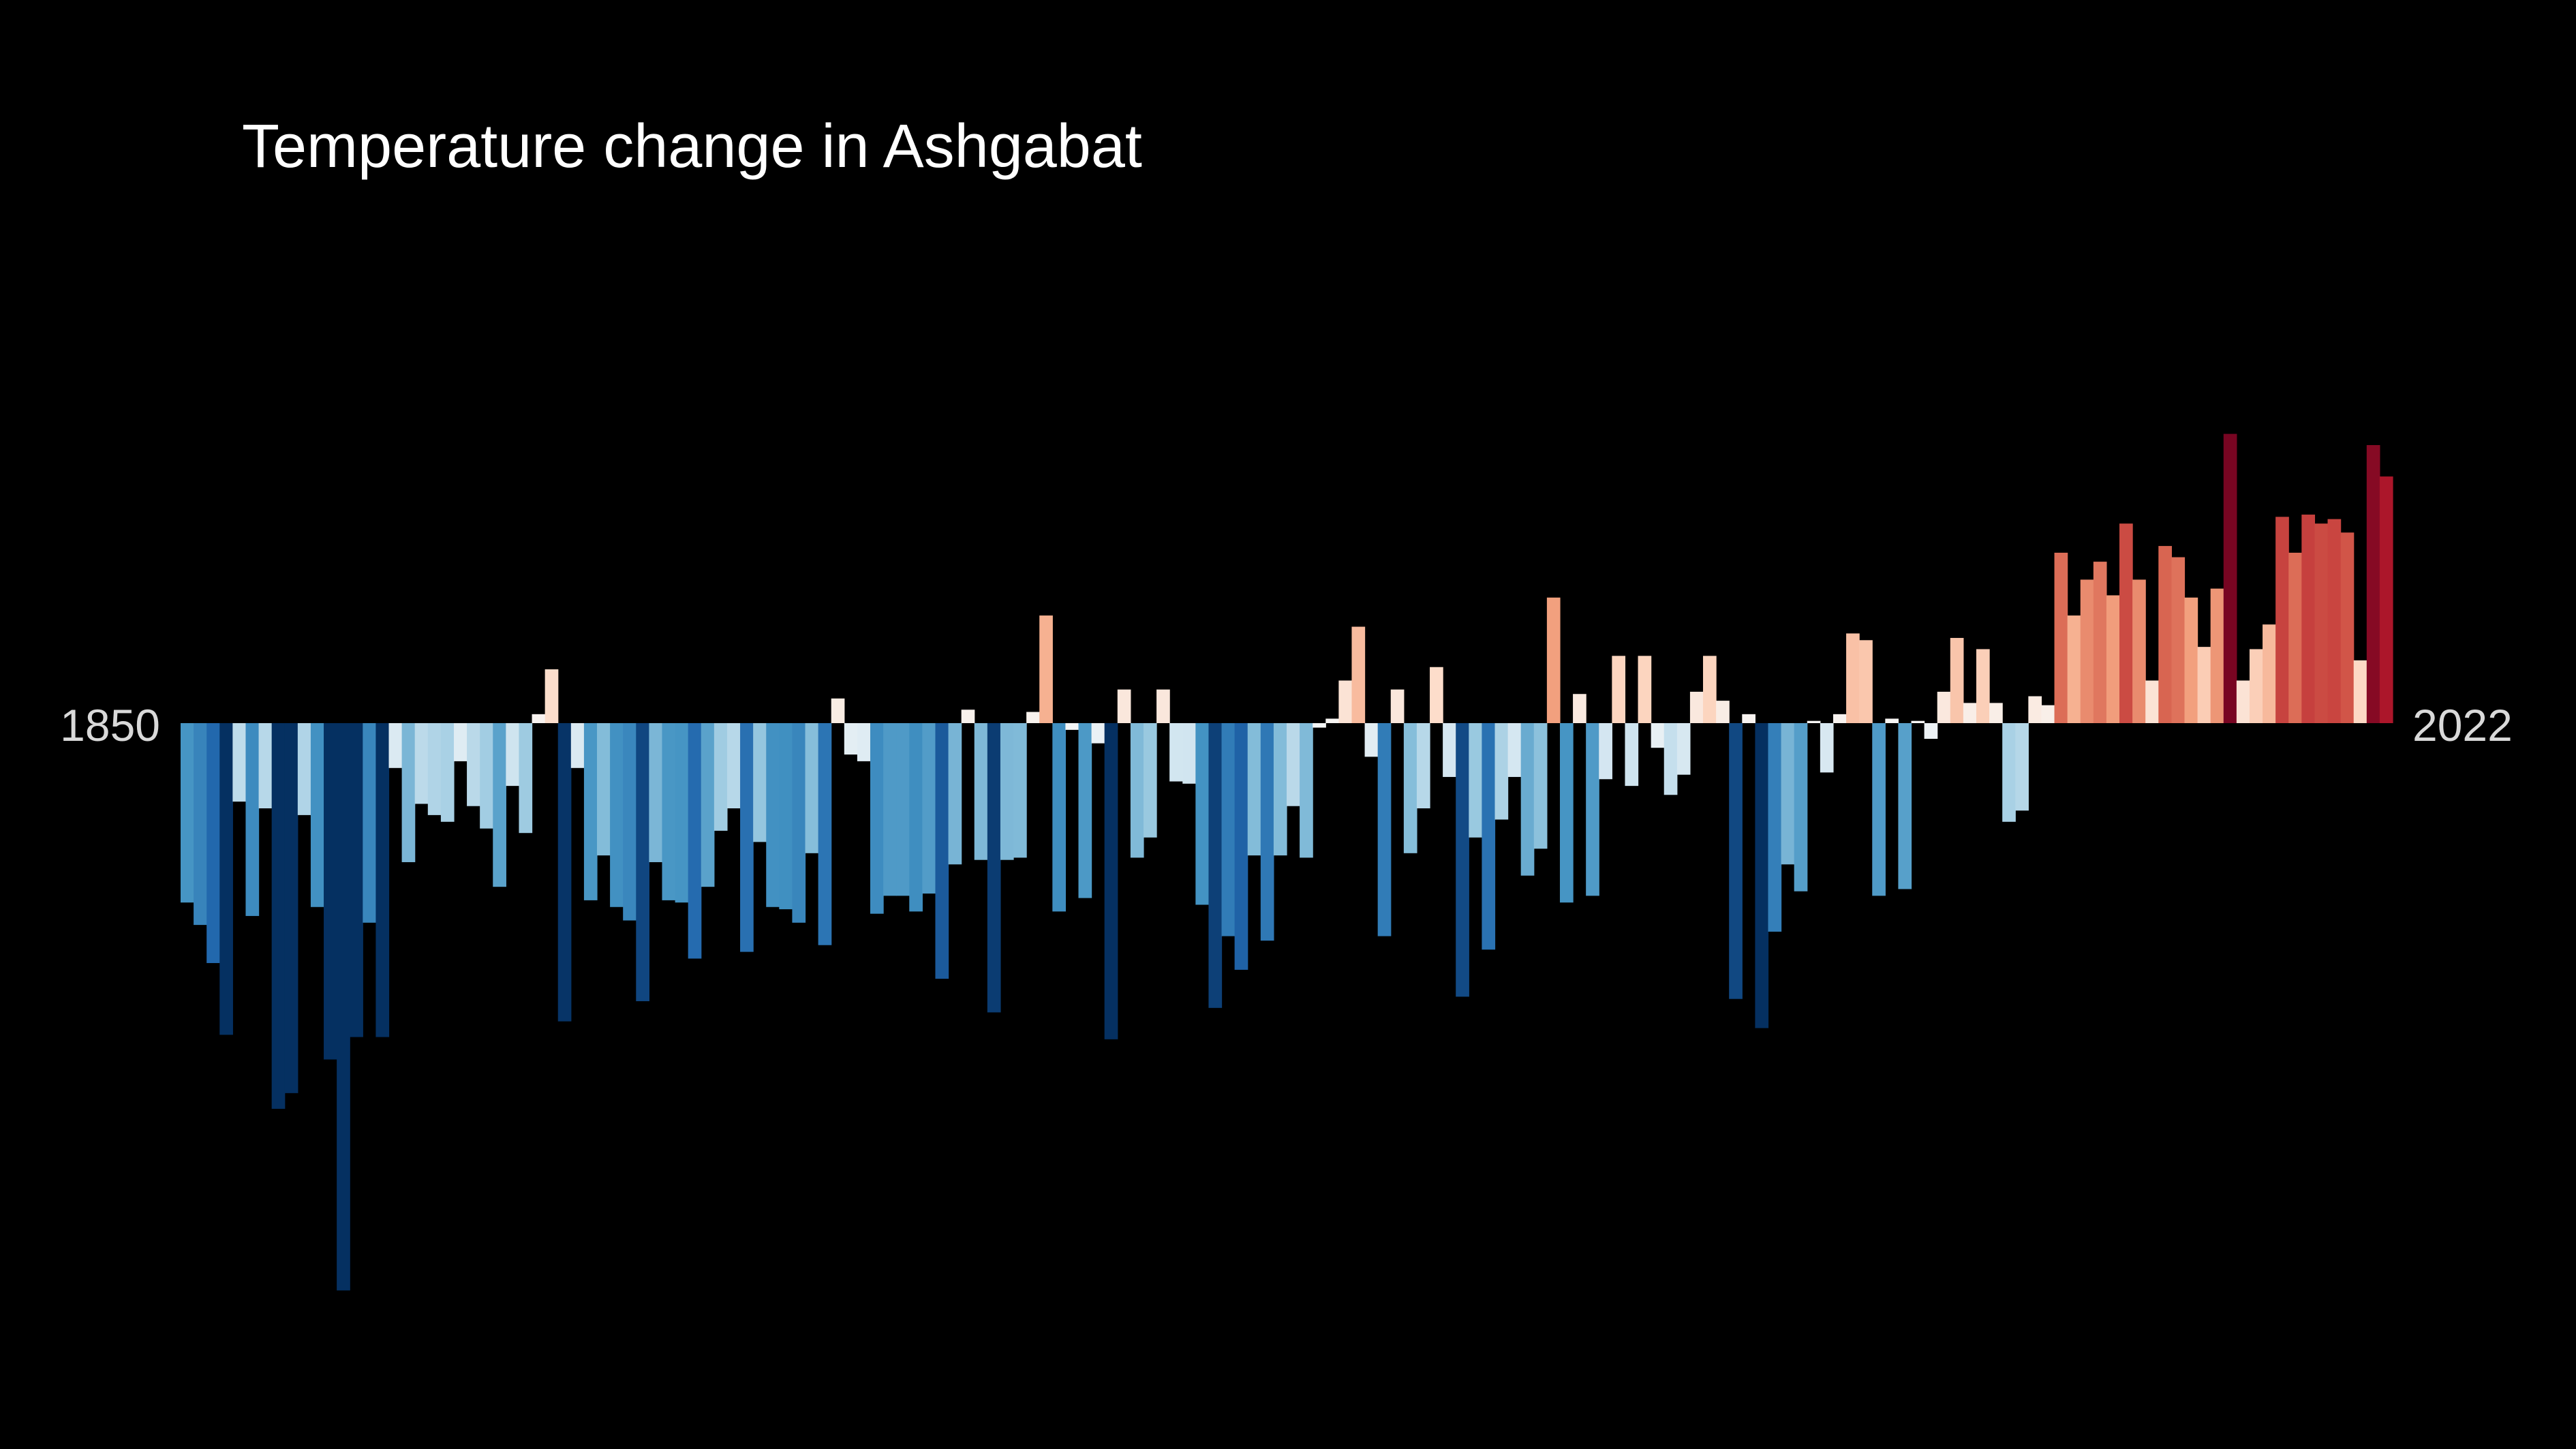  I want to click on bar-1935, so click(1293, 765).